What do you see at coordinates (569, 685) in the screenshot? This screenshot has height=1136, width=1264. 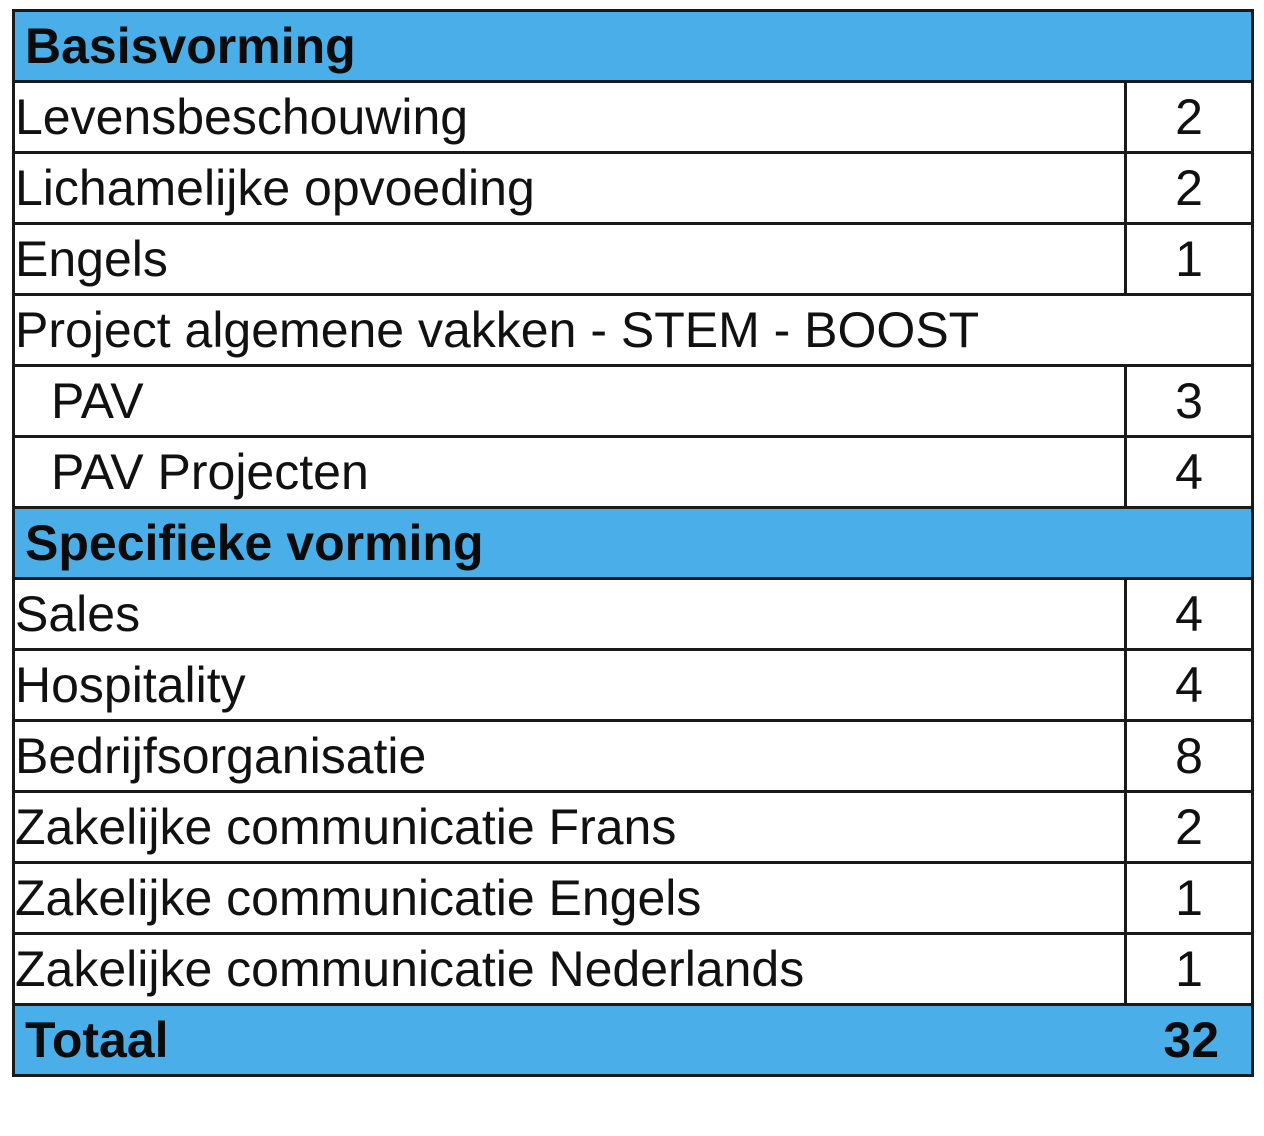 I see `subject-name: Hospitality` at bounding box center [569, 685].